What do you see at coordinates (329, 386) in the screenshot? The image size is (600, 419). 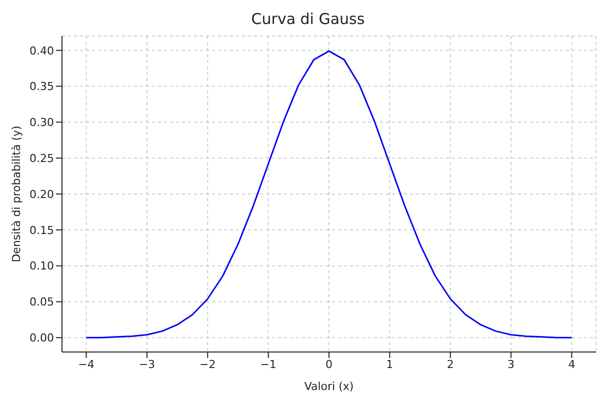 I see `x-axis-title: Valori (x)` at bounding box center [329, 386].